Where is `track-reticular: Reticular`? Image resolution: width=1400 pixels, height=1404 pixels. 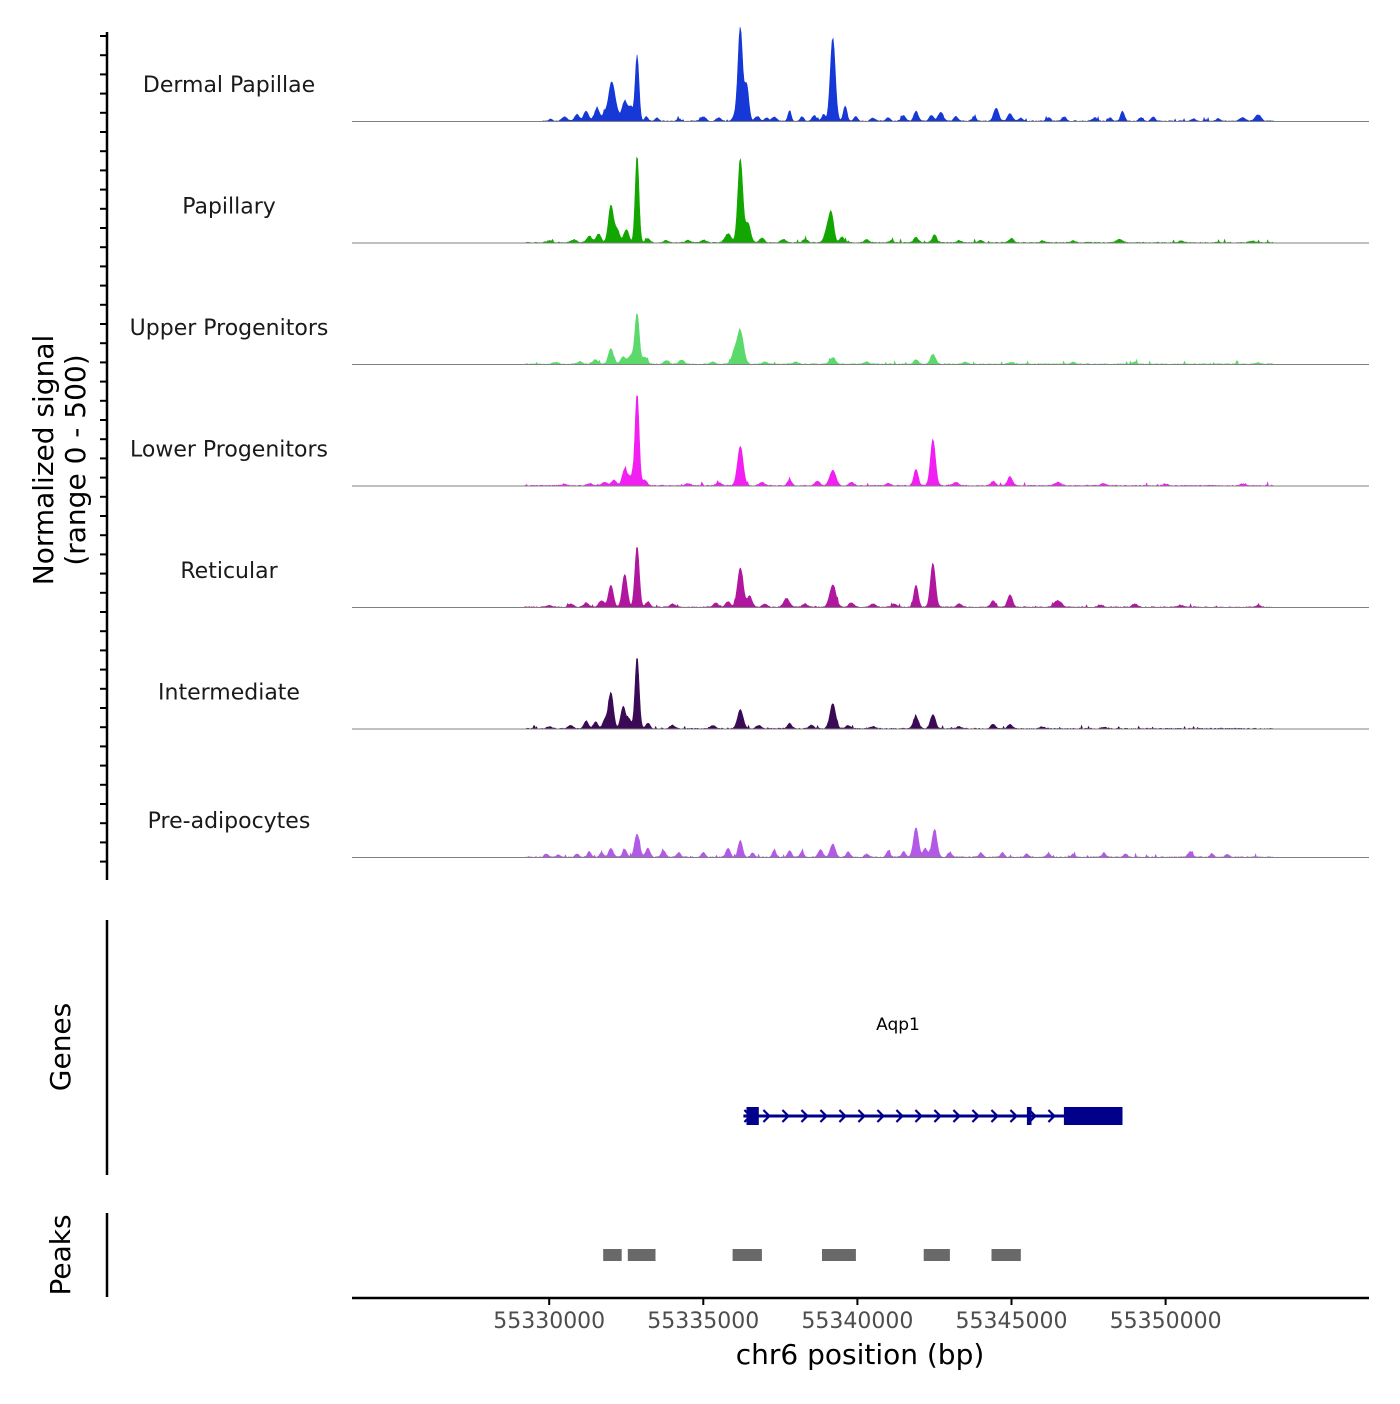
track-reticular: Reticular is located at coordinates (774, 577).